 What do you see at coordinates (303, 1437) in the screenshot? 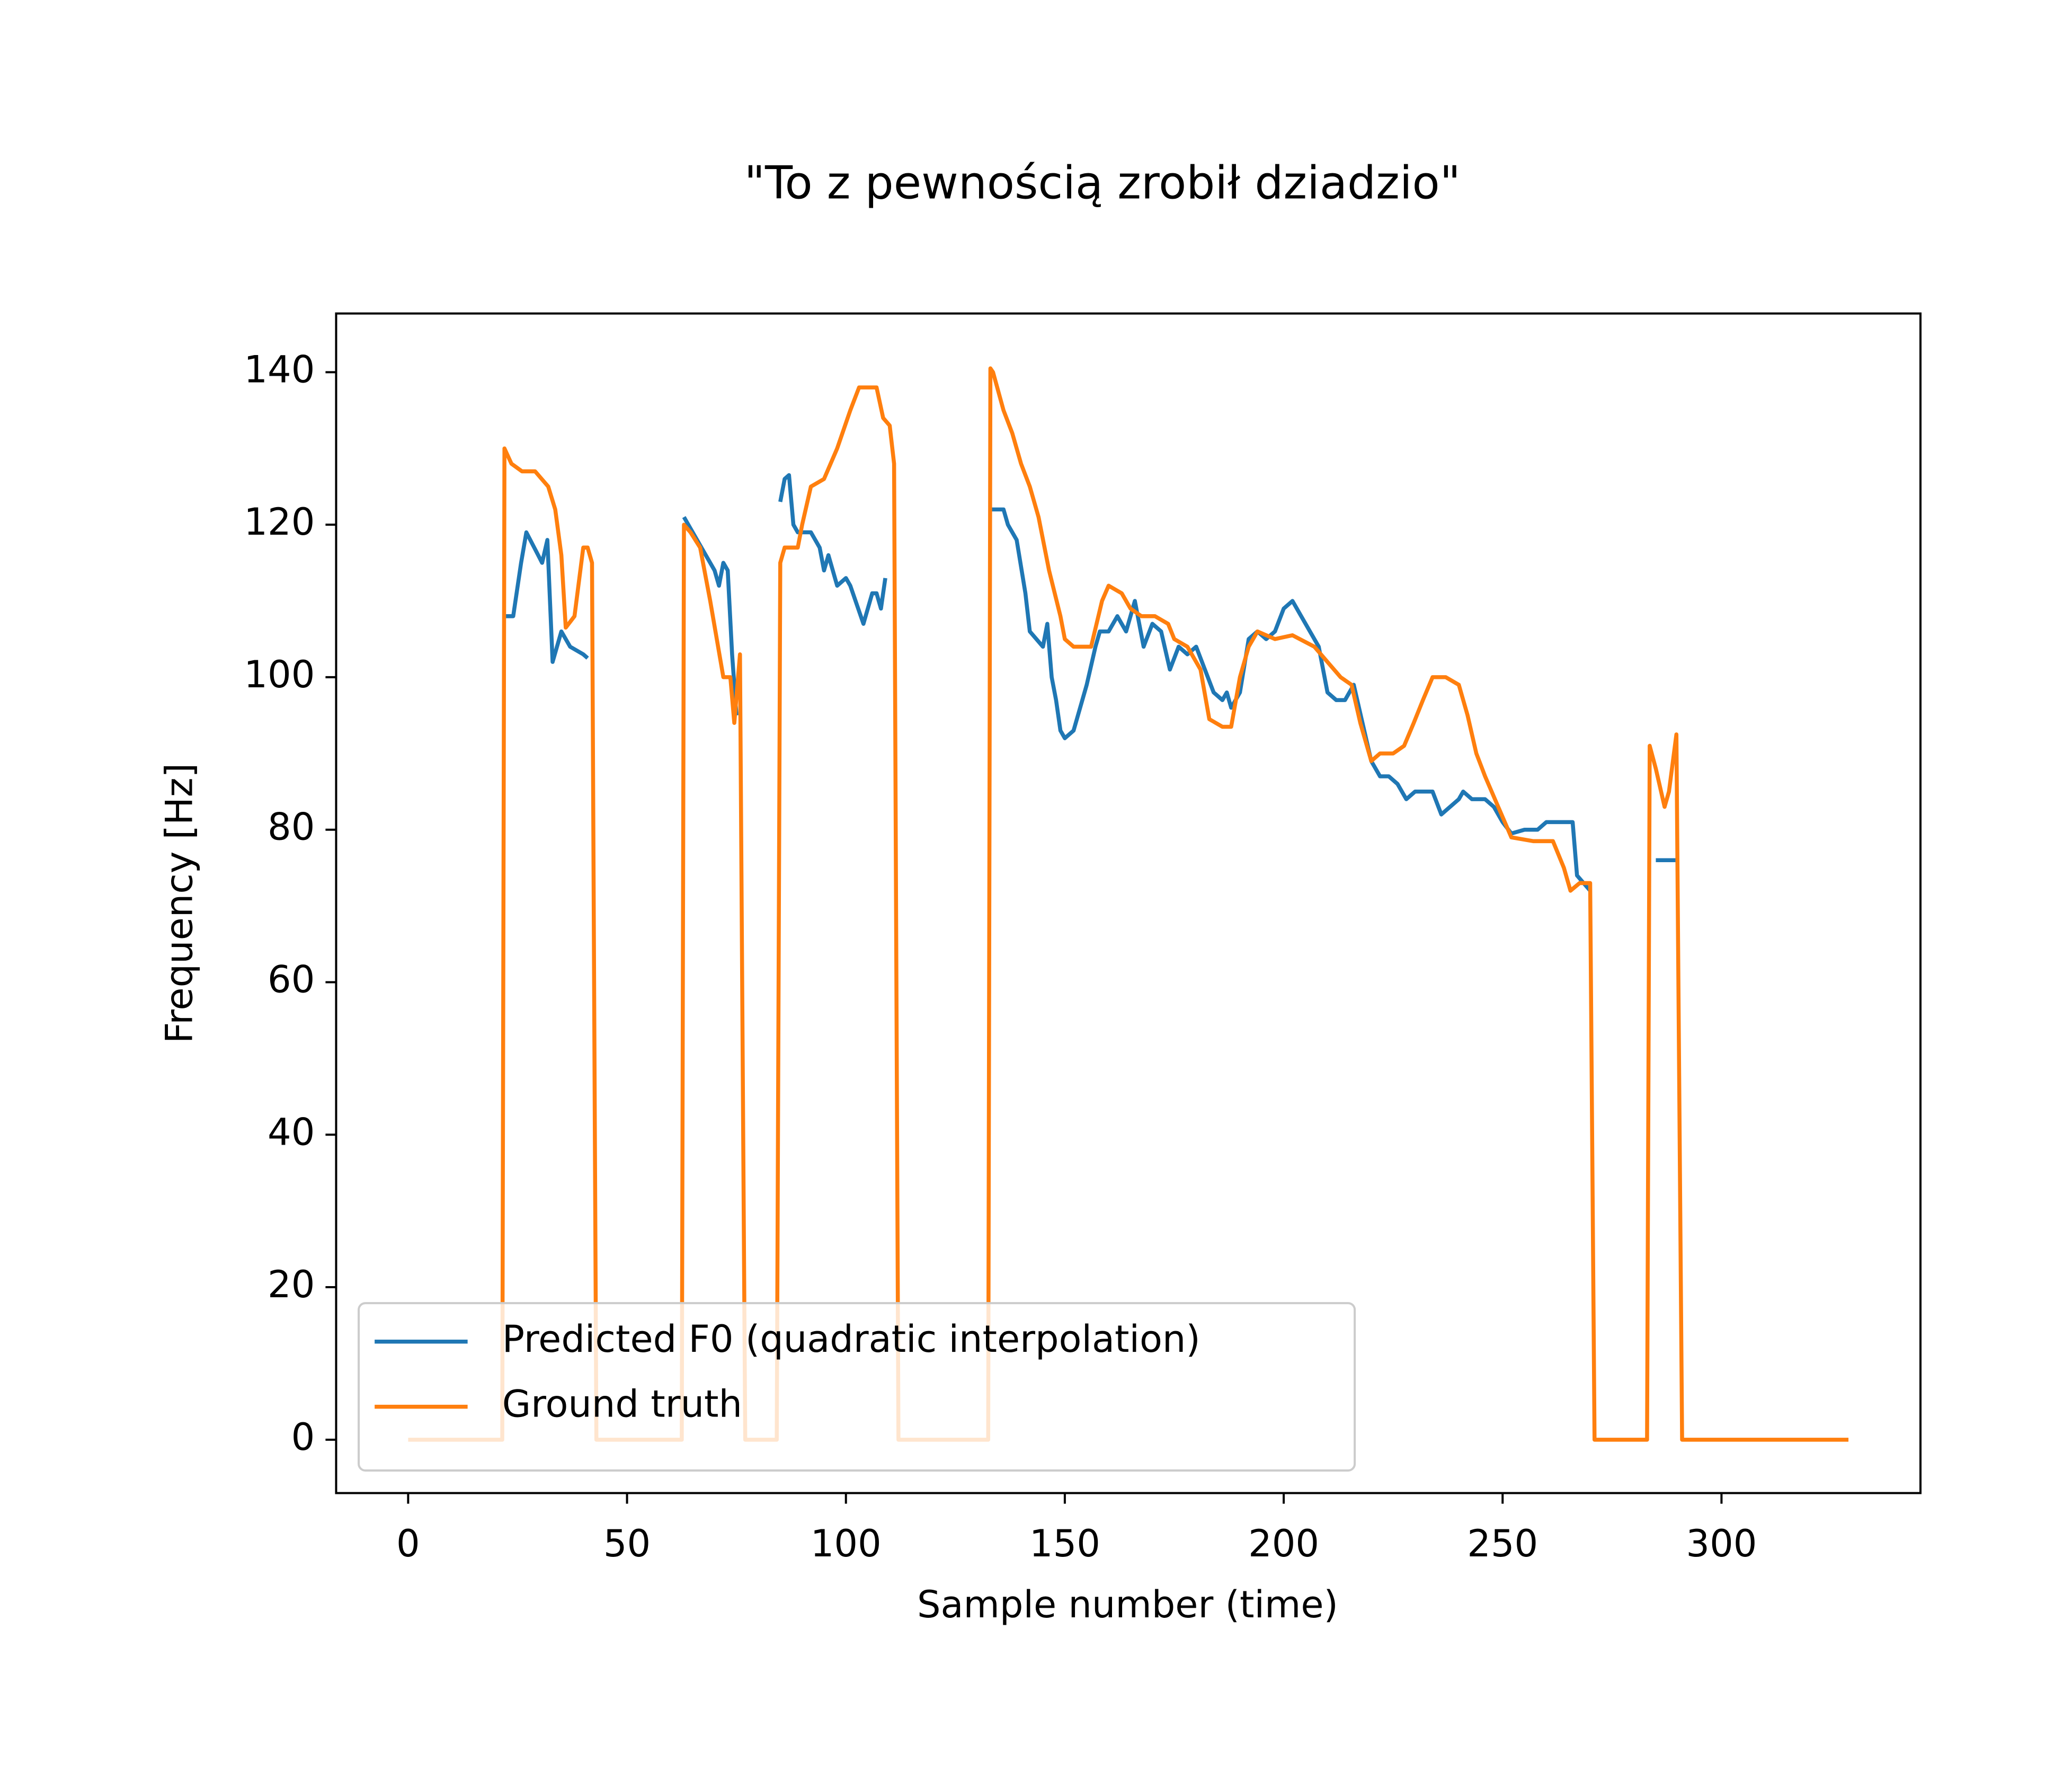
I see `y-tick-label: 0` at bounding box center [303, 1437].